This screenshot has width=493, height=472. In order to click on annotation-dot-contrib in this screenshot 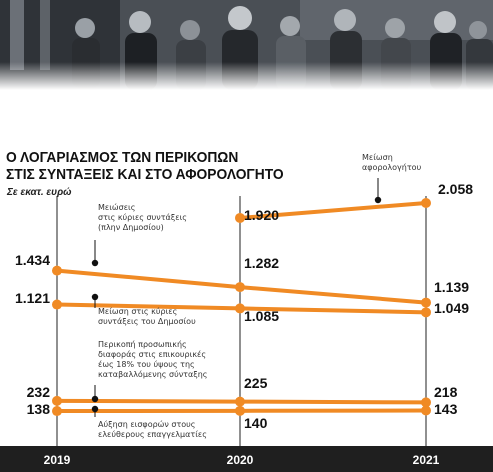, I will do `click(95, 409)`.